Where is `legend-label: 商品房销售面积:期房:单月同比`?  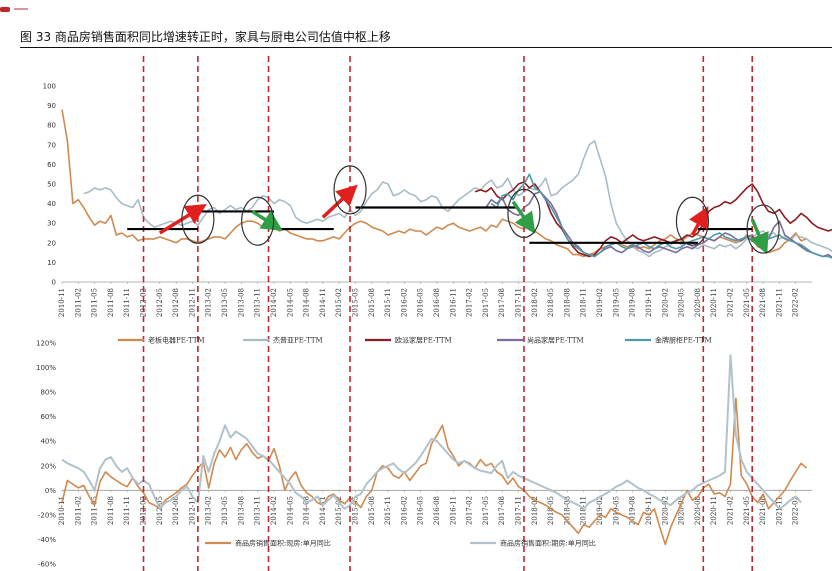
legend-label: 商品房销售面积:期房:单月同比 is located at coordinates (548, 543).